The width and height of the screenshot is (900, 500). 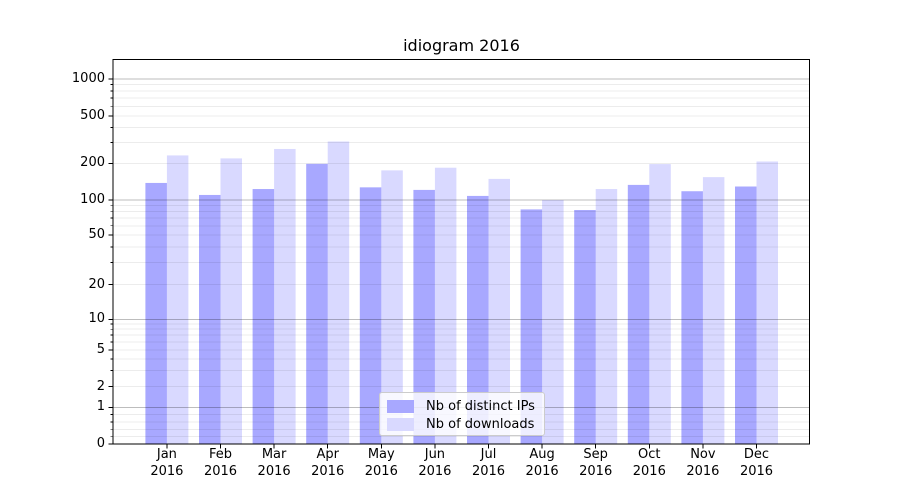 What do you see at coordinates (177, 299) in the screenshot?
I see `bar-downloads-jan` at bounding box center [177, 299].